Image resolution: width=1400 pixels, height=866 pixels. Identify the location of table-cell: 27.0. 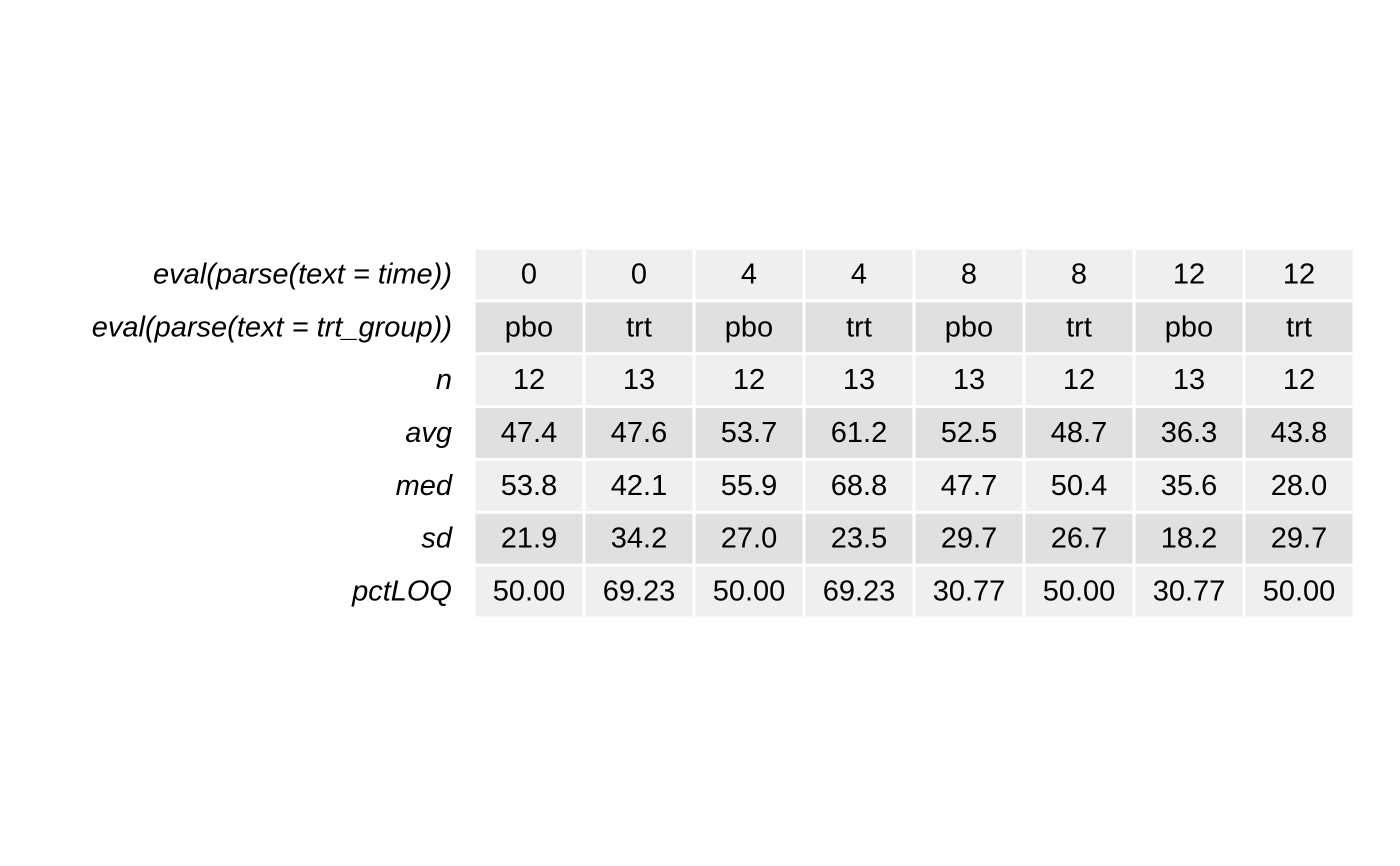
(749, 539).